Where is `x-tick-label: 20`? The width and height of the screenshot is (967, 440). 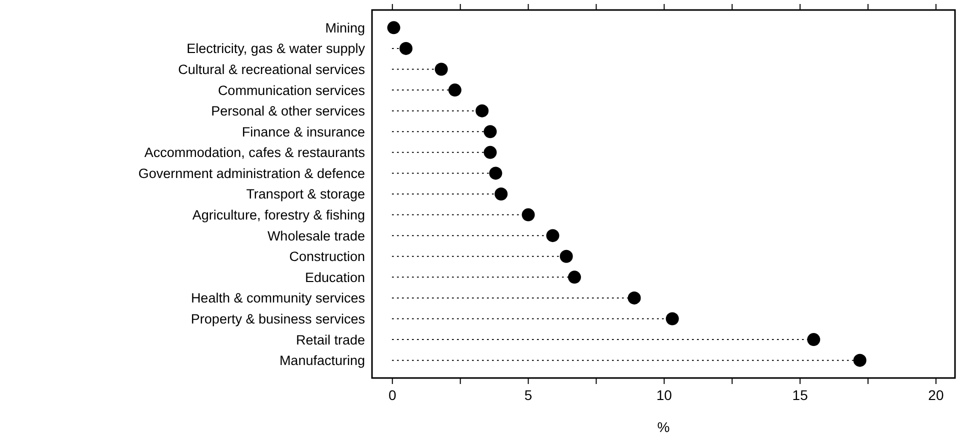 x-tick-label: 20 is located at coordinates (936, 395).